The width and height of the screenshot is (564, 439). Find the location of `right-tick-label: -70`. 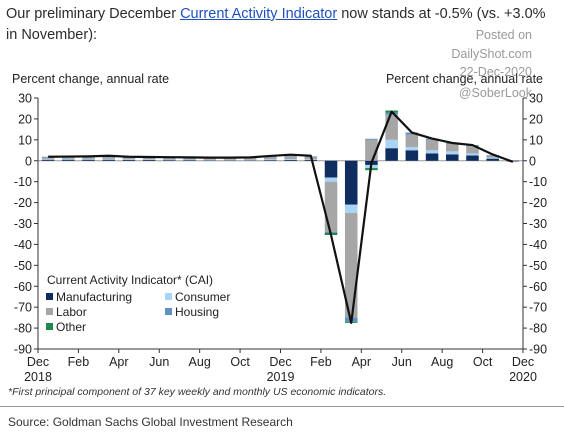

right-tick-label: -70 is located at coordinates (538, 308).